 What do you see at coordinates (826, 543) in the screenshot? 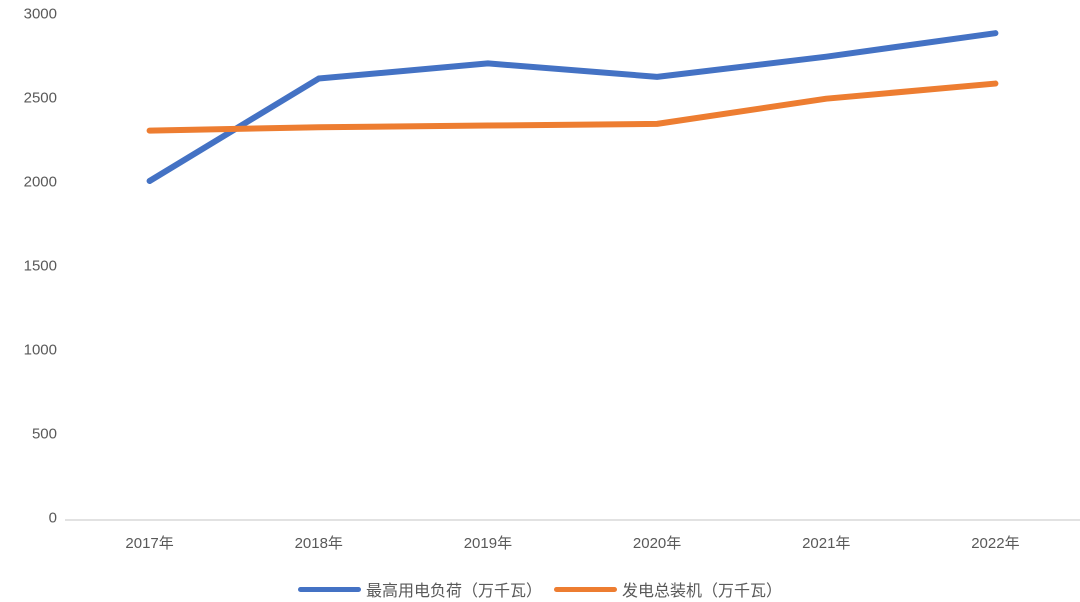
I see `x-axis-tick-label: 2021年` at bounding box center [826, 543].